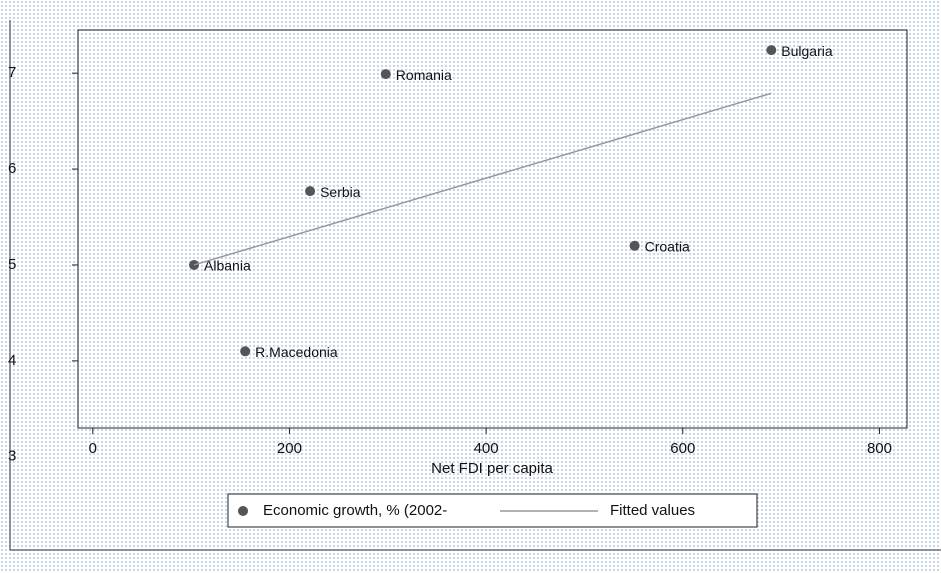 Image resolution: width=941 pixels, height=573 pixels. Describe the element at coordinates (12, 168) in the screenshot. I see `y-tick-label: 6` at that location.